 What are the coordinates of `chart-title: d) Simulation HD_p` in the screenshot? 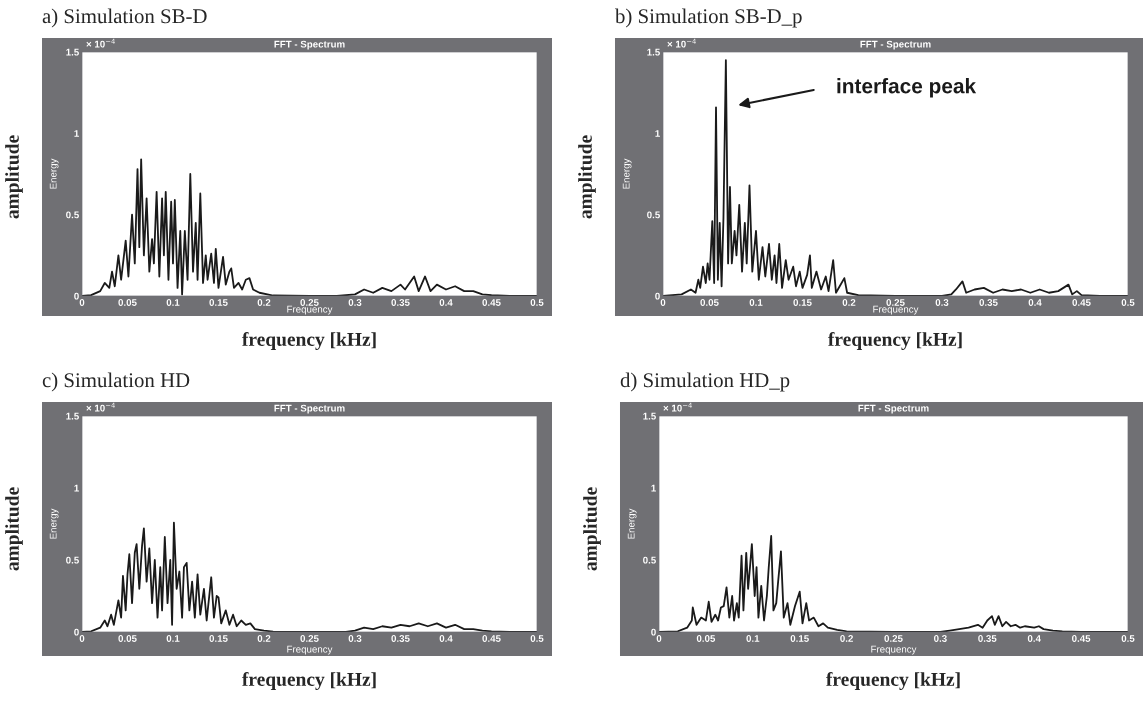 It's located at (705, 382).